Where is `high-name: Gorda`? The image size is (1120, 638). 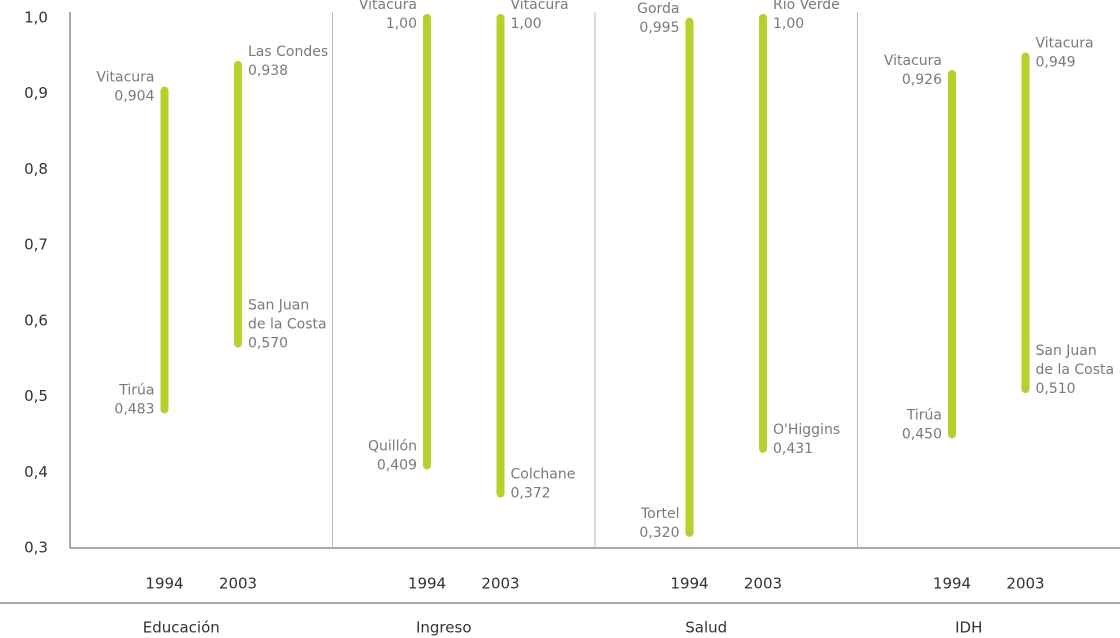
high-name: Gorda is located at coordinates (658, 9).